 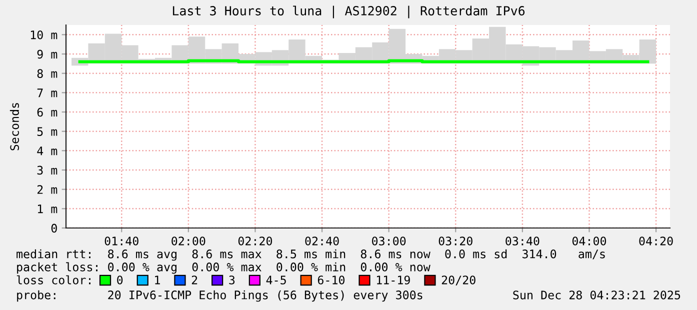 I want to click on text: median rtt: 8.6 ms avg 8.6 ms max 8.5 ms min 8.6 ms now 0.0 ms sd 314.0 am/s, so click(x=310, y=255).